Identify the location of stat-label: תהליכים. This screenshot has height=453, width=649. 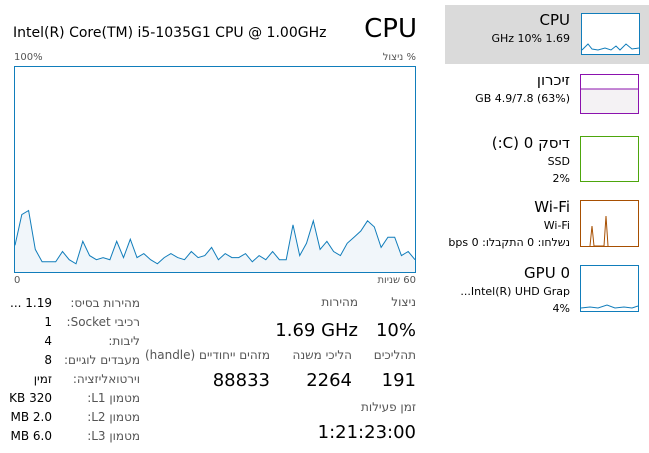
(394, 355).